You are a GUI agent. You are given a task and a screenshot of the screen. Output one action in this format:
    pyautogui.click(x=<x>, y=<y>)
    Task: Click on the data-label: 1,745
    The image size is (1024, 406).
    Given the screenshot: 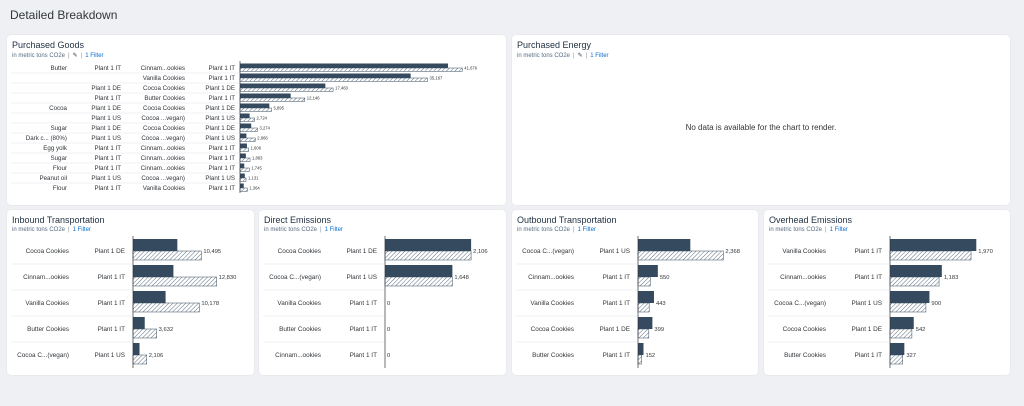 What is the action you would take?
    pyautogui.click(x=256, y=167)
    